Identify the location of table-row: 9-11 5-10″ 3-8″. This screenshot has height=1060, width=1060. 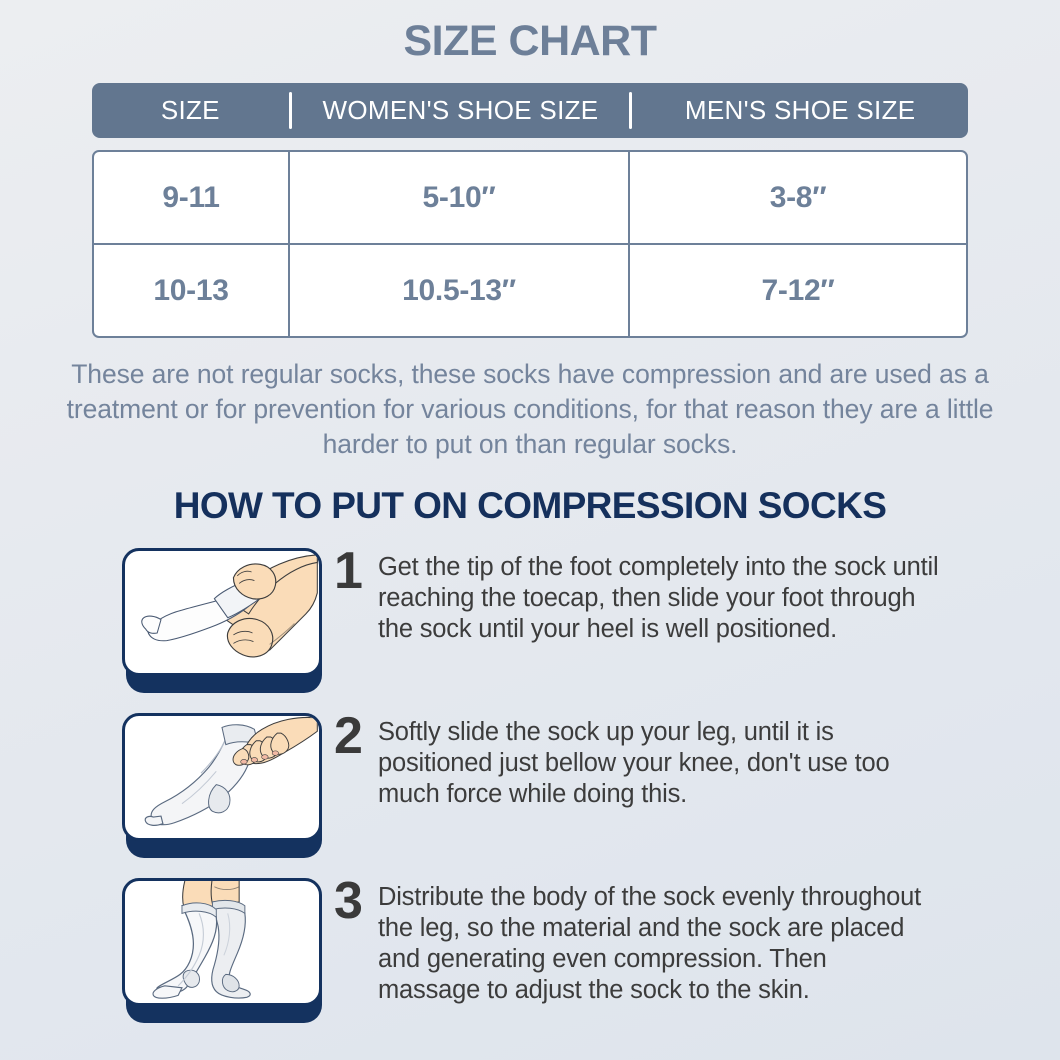
(530, 197).